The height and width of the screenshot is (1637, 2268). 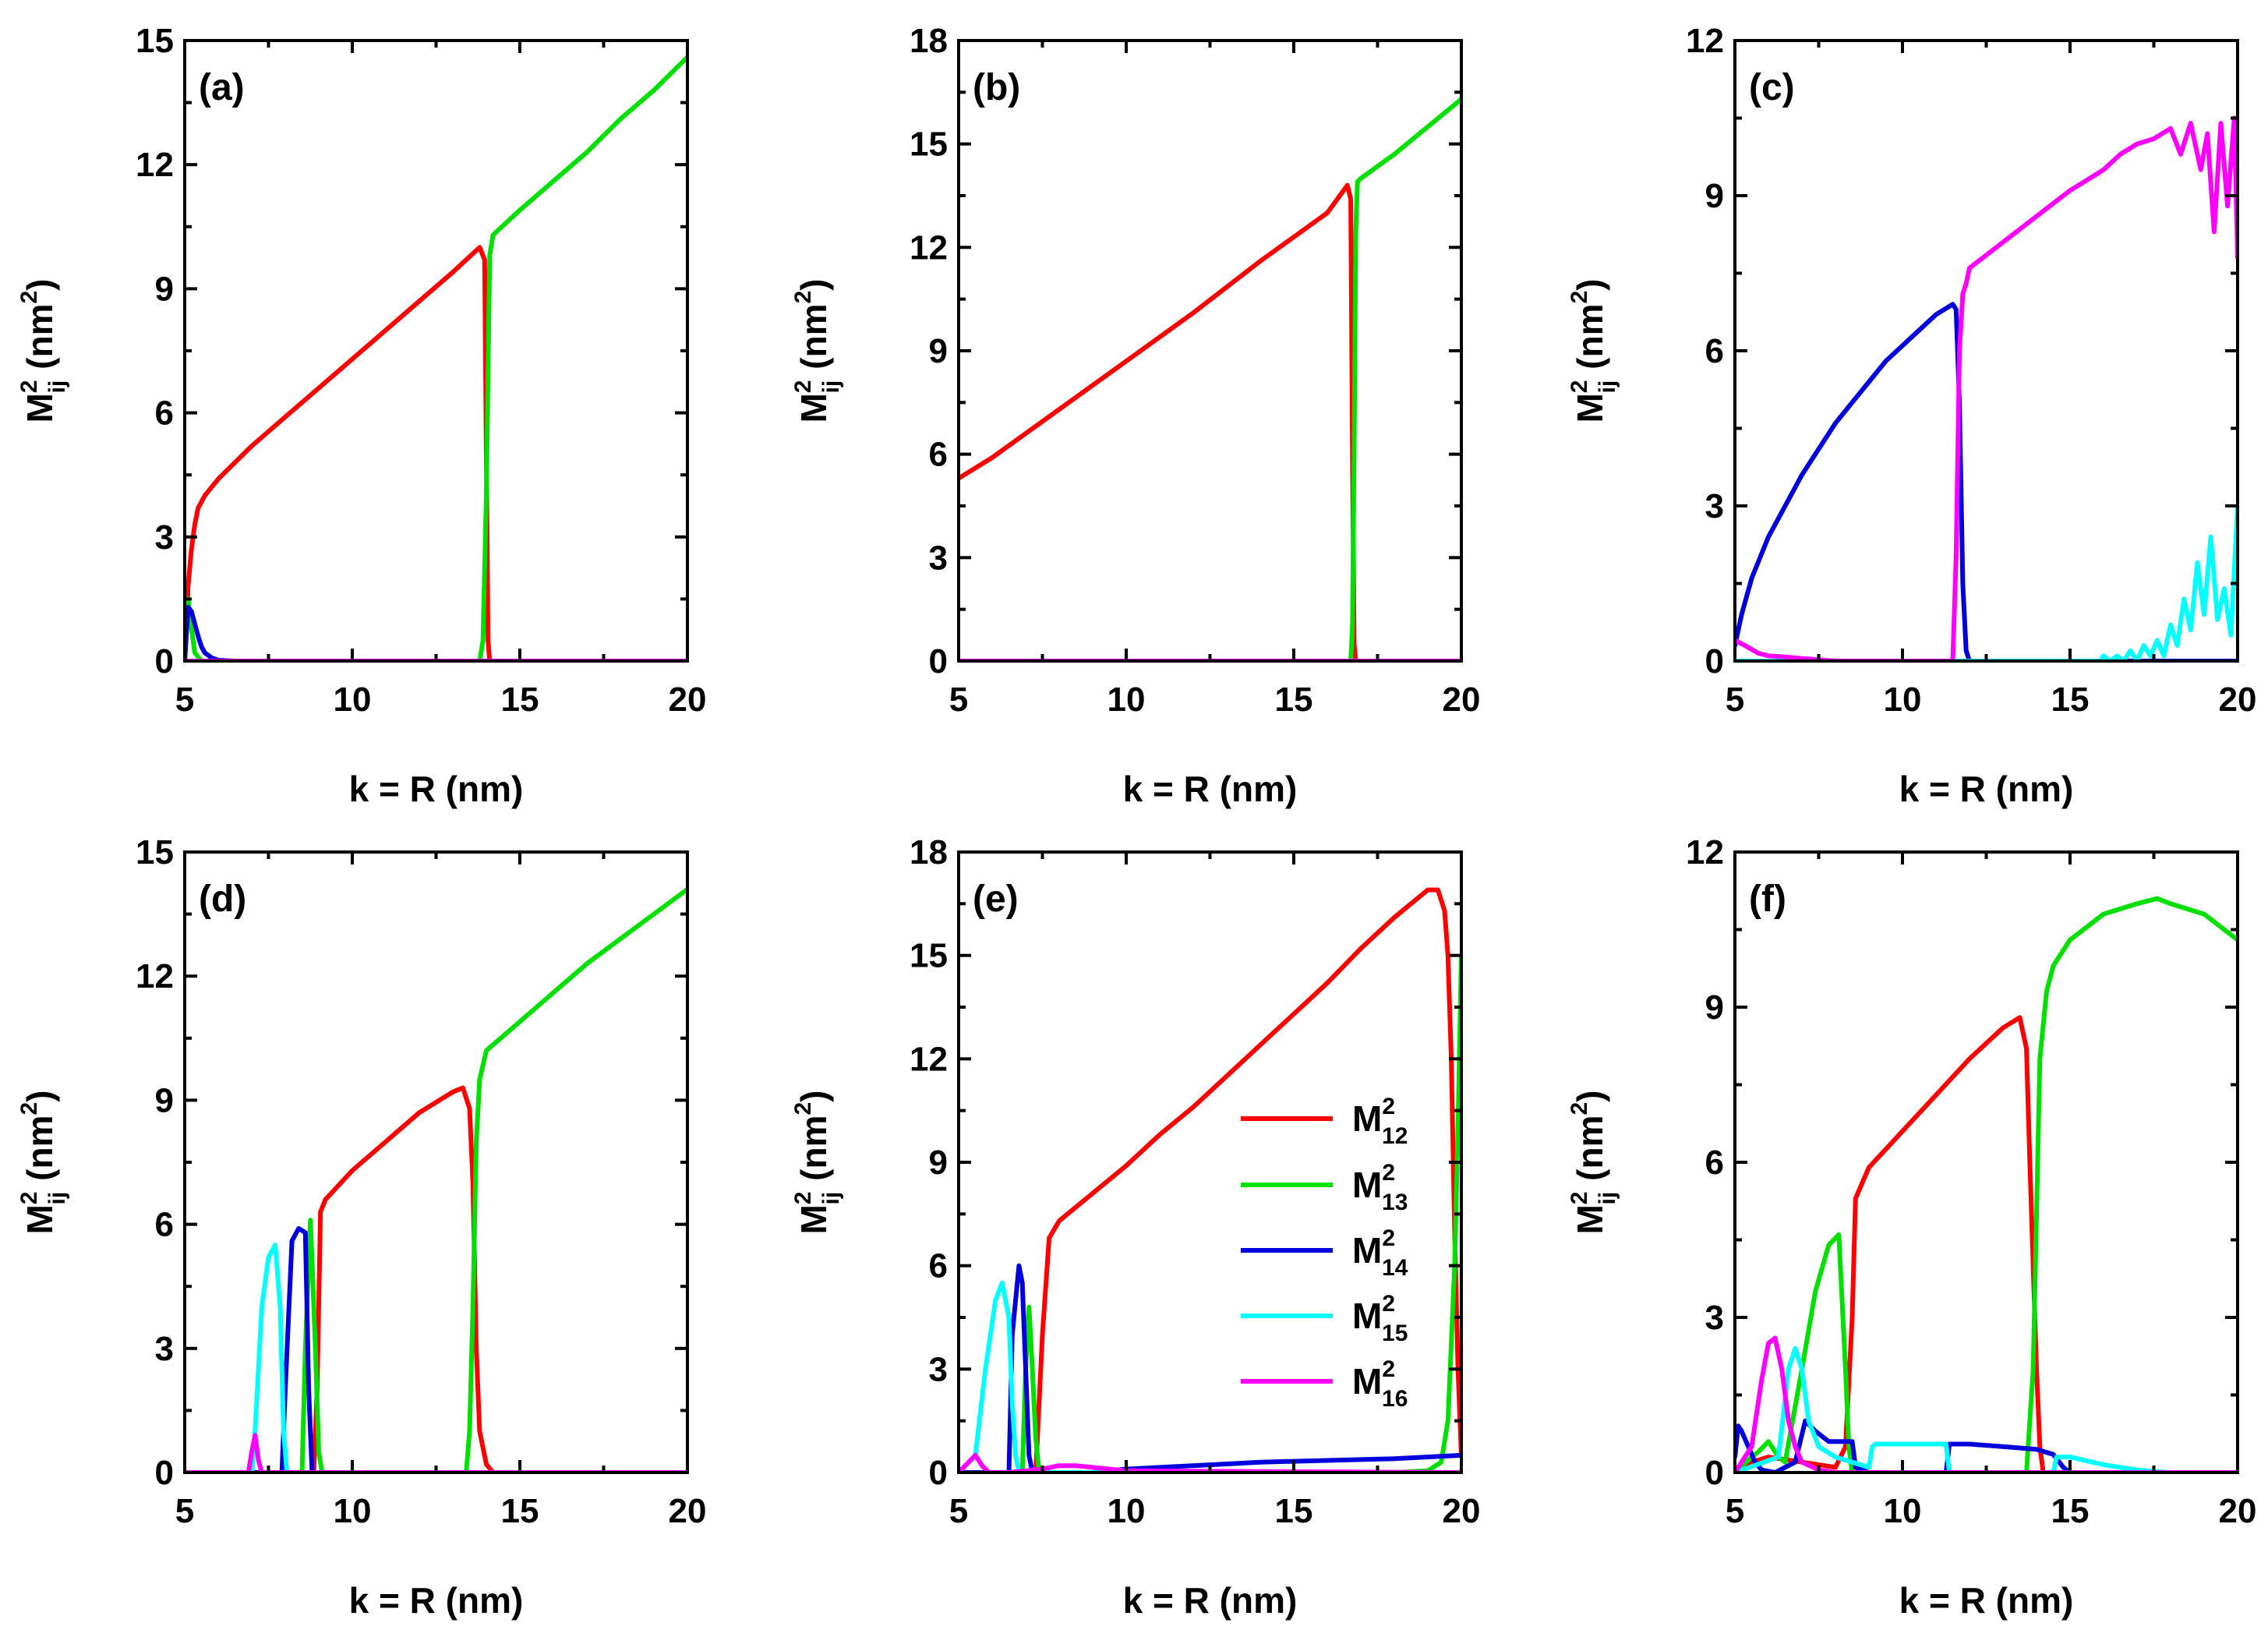 I want to click on panel-label: (e), so click(x=996, y=899).